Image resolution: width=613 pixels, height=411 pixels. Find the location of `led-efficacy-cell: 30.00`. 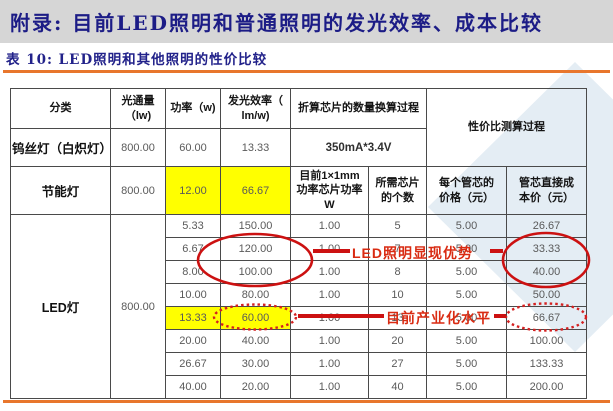

led-efficacy-cell: 30.00 is located at coordinates (255, 364).